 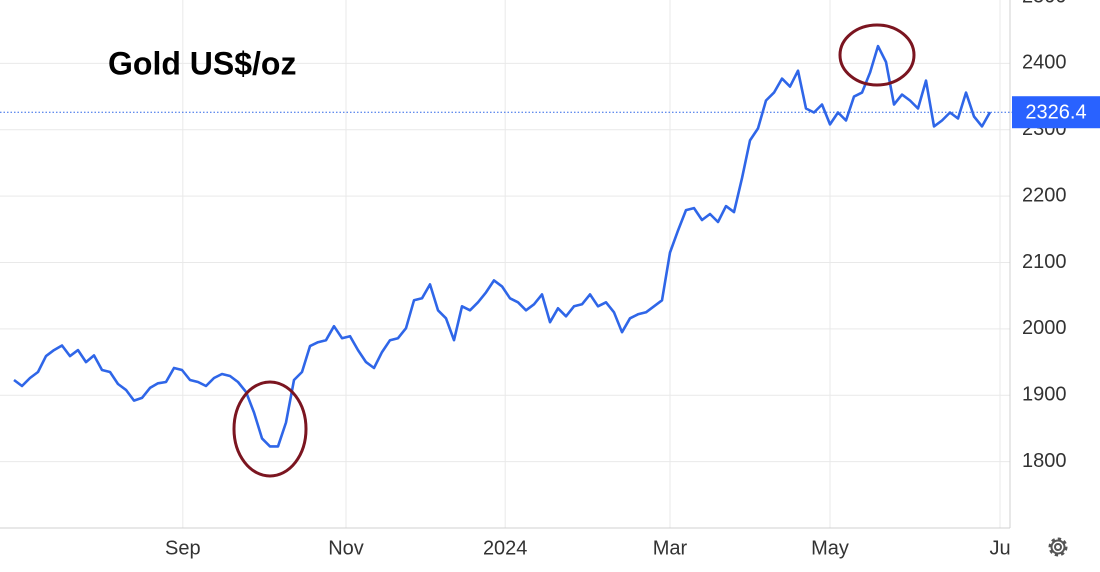 I want to click on y-tick-label: 2000, so click(x=1044, y=328).